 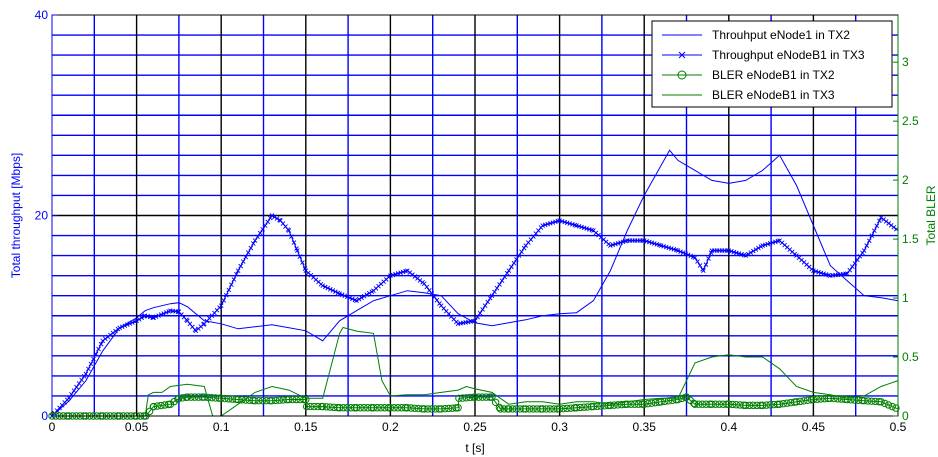 What do you see at coordinates (390, 427) in the screenshot?
I see `x-tick-label: 0.2` at bounding box center [390, 427].